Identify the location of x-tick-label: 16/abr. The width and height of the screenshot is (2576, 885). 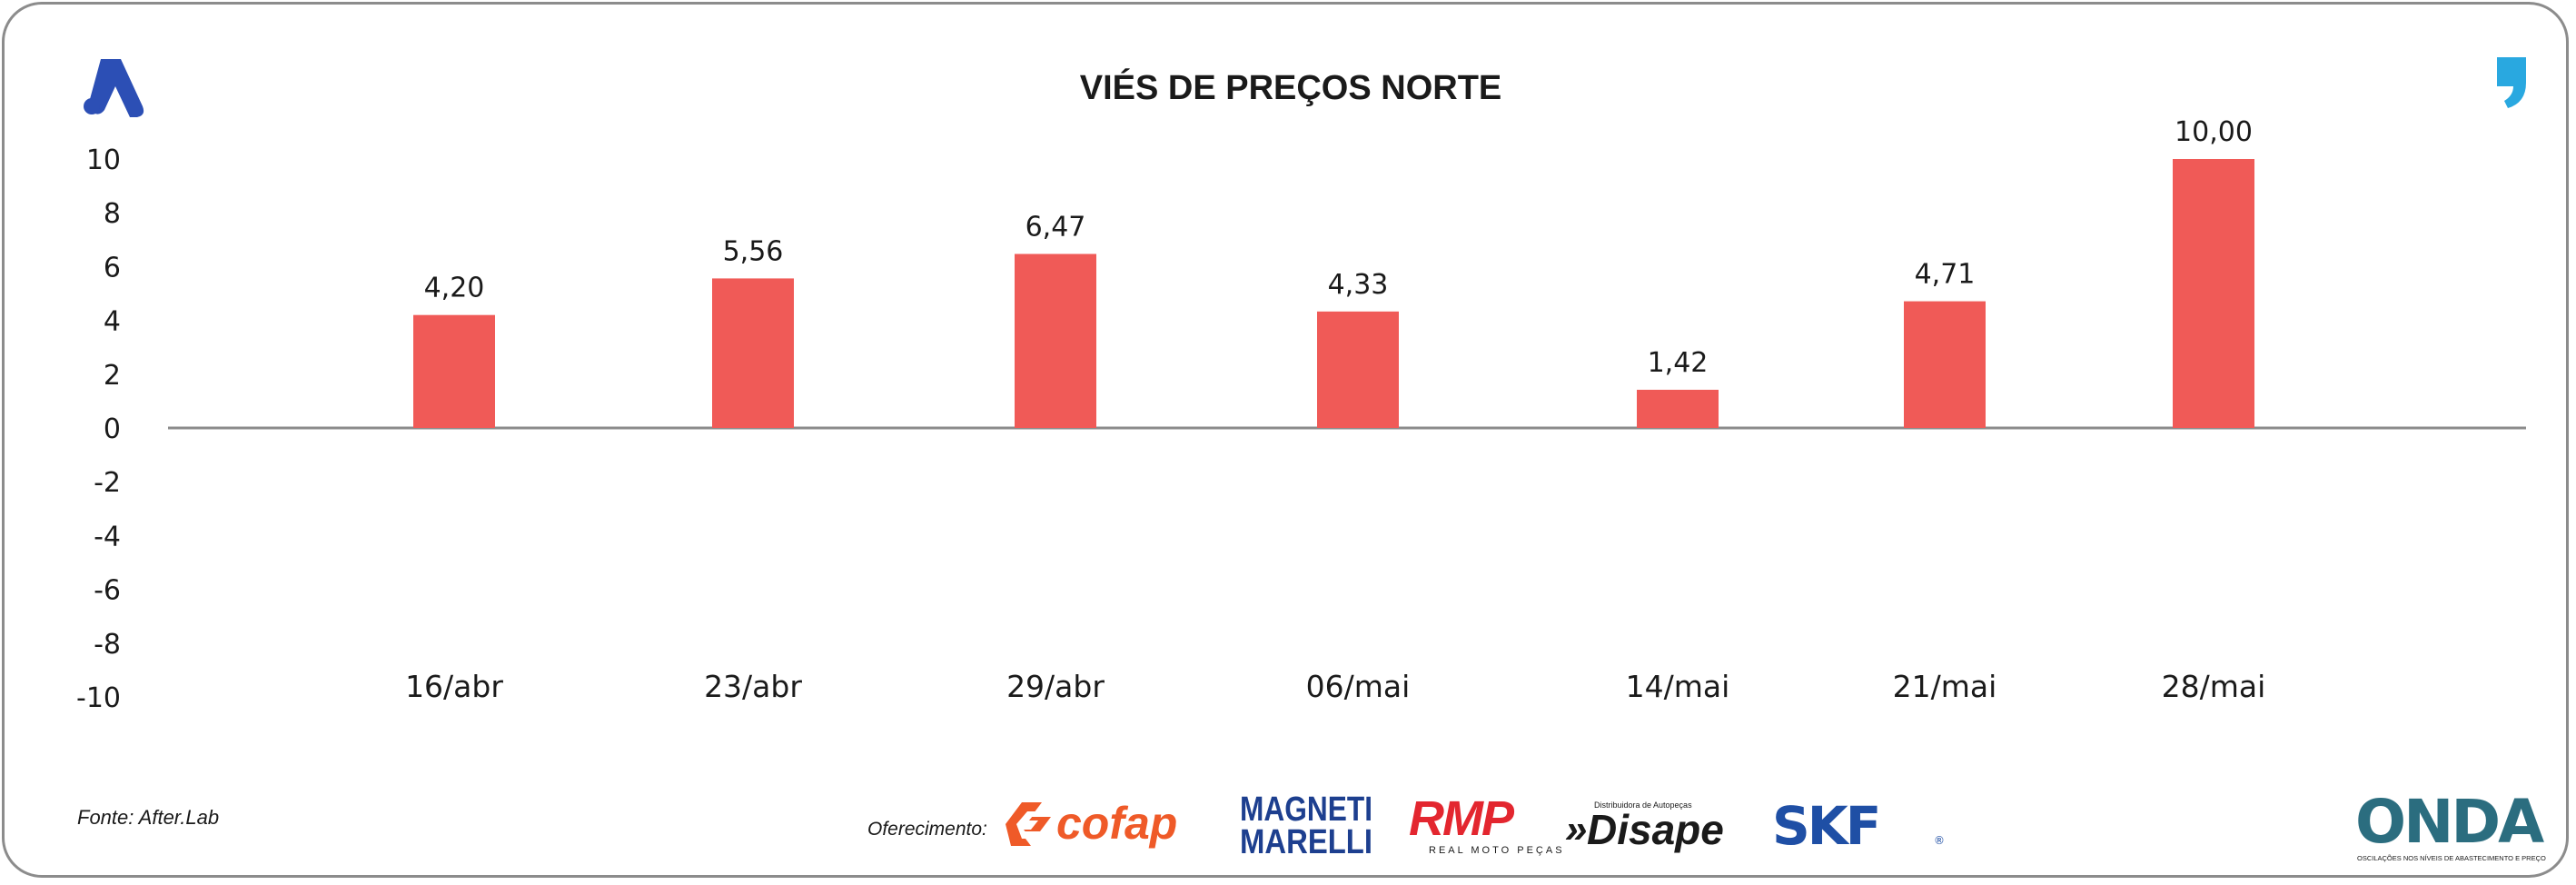
(454, 686).